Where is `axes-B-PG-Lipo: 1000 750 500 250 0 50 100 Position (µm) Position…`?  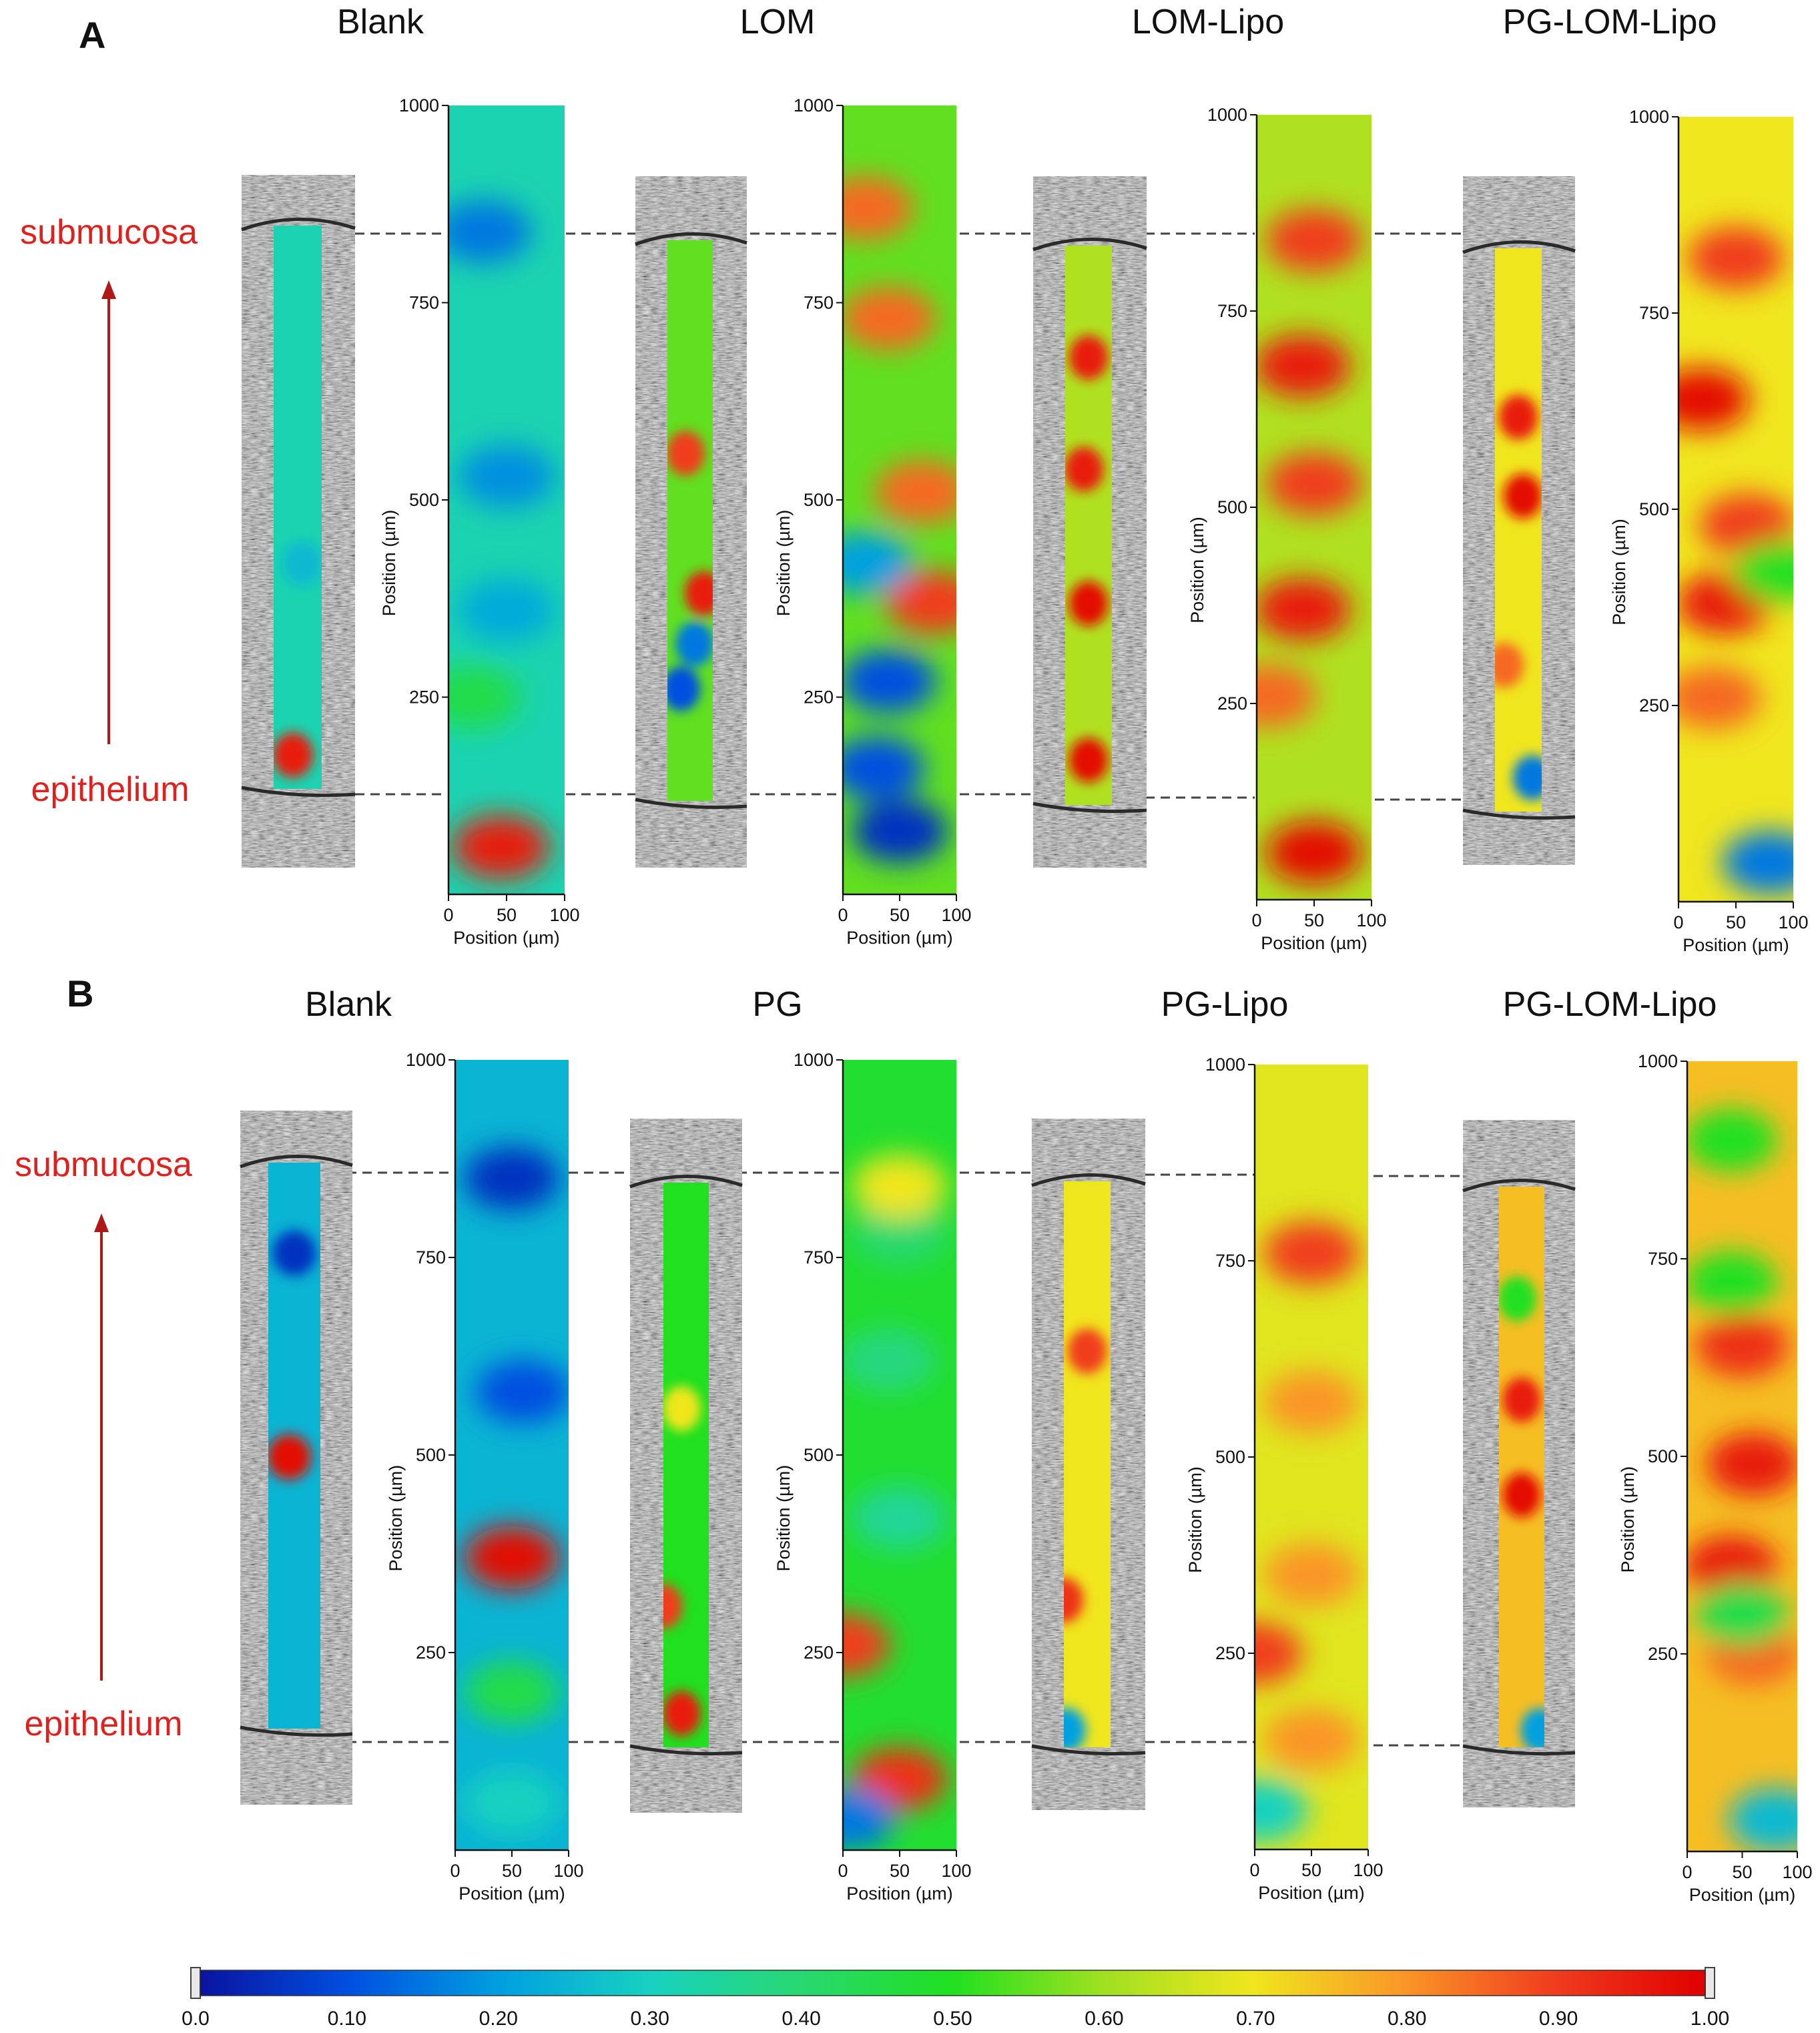 axes-B-PG-Lipo: 1000 750 500 250 0 50 100 Position (µm) Position… is located at coordinates (1285, 1479).